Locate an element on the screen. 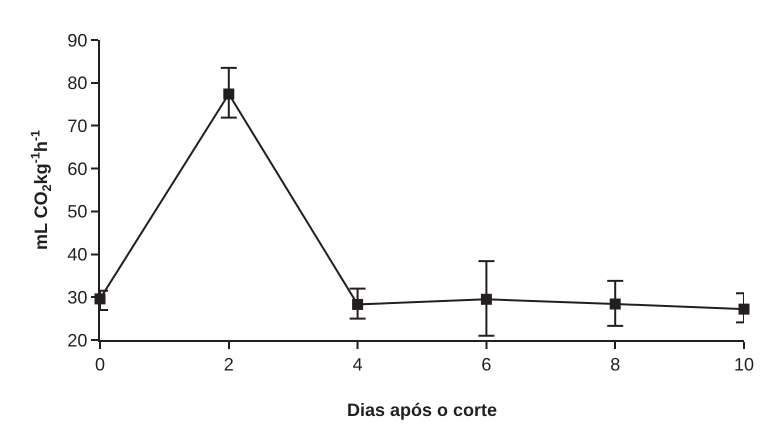  x-tick-label: 0 is located at coordinates (100, 364).